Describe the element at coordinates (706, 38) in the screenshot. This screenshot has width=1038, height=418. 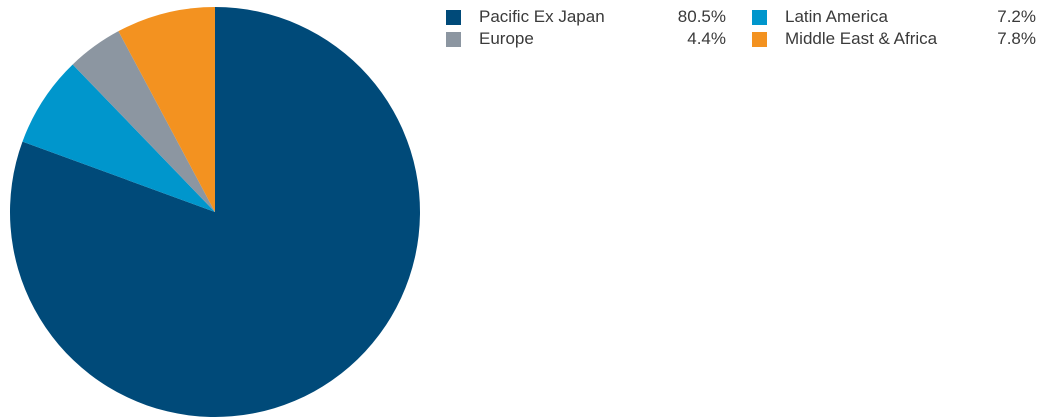
I see `legend-value-europe: 4.4%` at that location.